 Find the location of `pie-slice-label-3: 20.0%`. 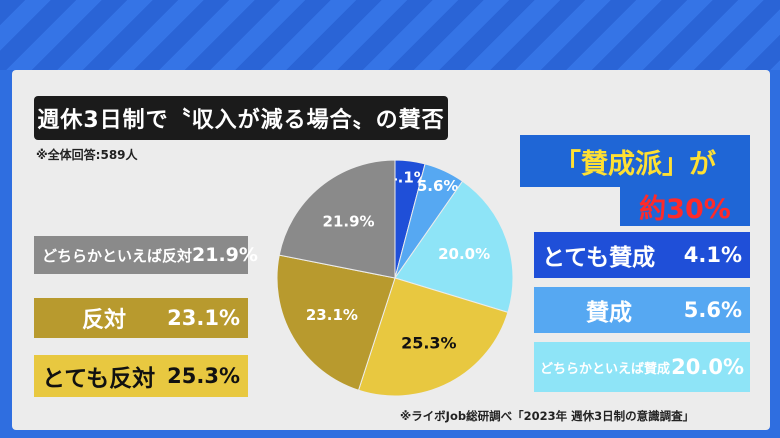

pie-slice-label-3: 20.0% is located at coordinates (464, 254).